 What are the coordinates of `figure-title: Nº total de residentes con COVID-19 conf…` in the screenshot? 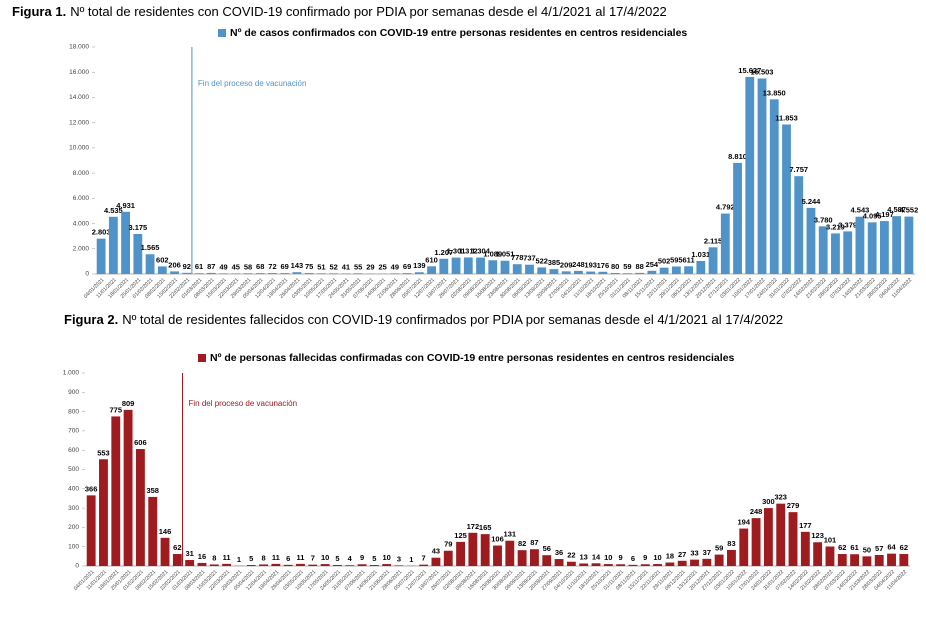 It's located at (368, 11).